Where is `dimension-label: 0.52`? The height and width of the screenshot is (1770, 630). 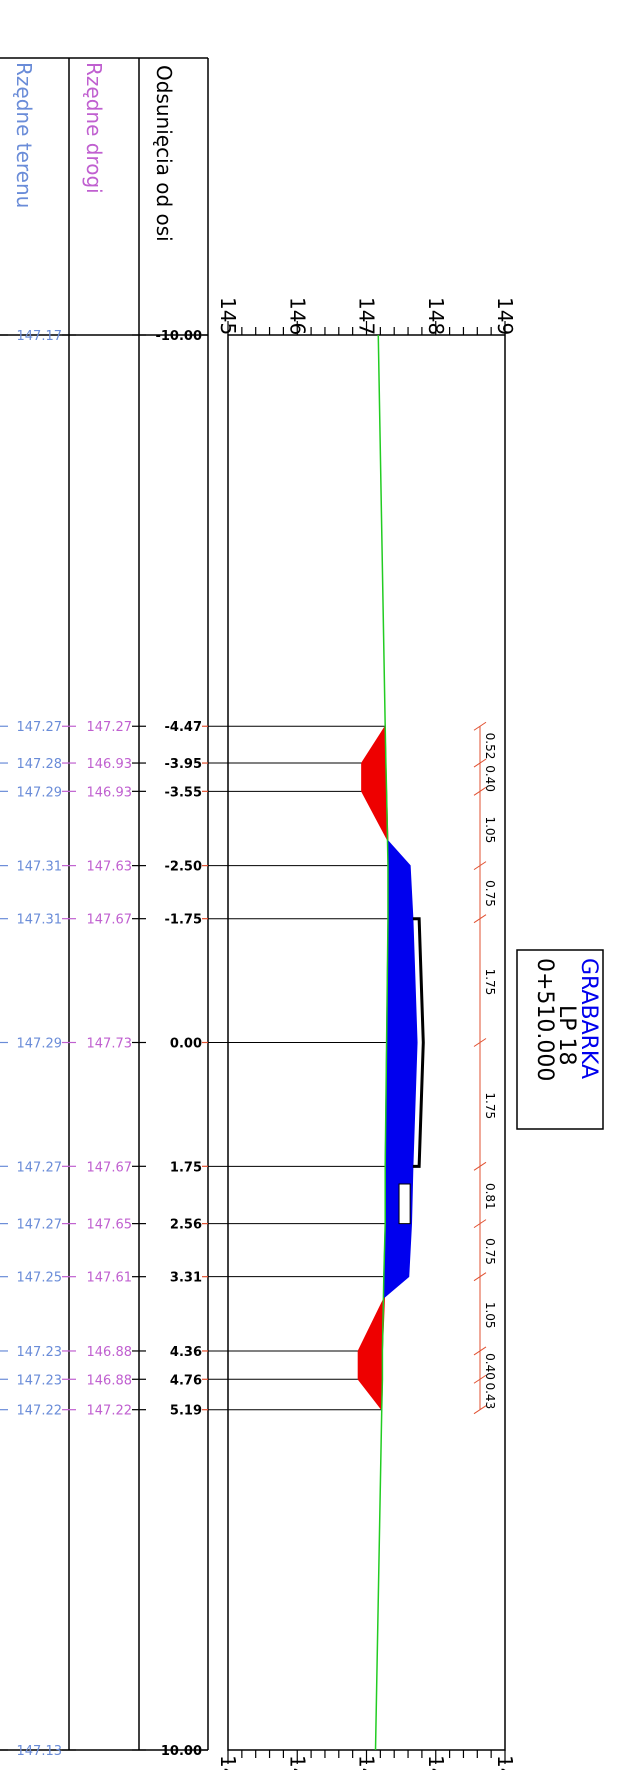
dimension-label: 0.52 is located at coordinates (490, 746).